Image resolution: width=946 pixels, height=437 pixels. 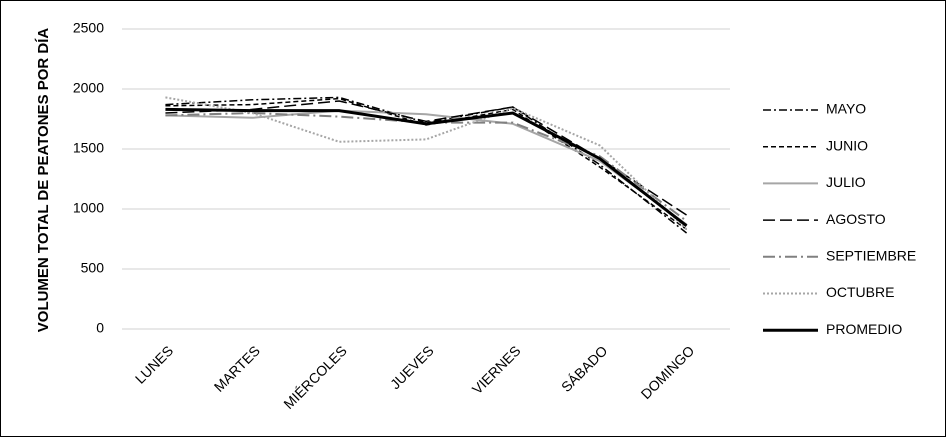 I want to click on y-tick-label: 1500, so click(x=88, y=148).